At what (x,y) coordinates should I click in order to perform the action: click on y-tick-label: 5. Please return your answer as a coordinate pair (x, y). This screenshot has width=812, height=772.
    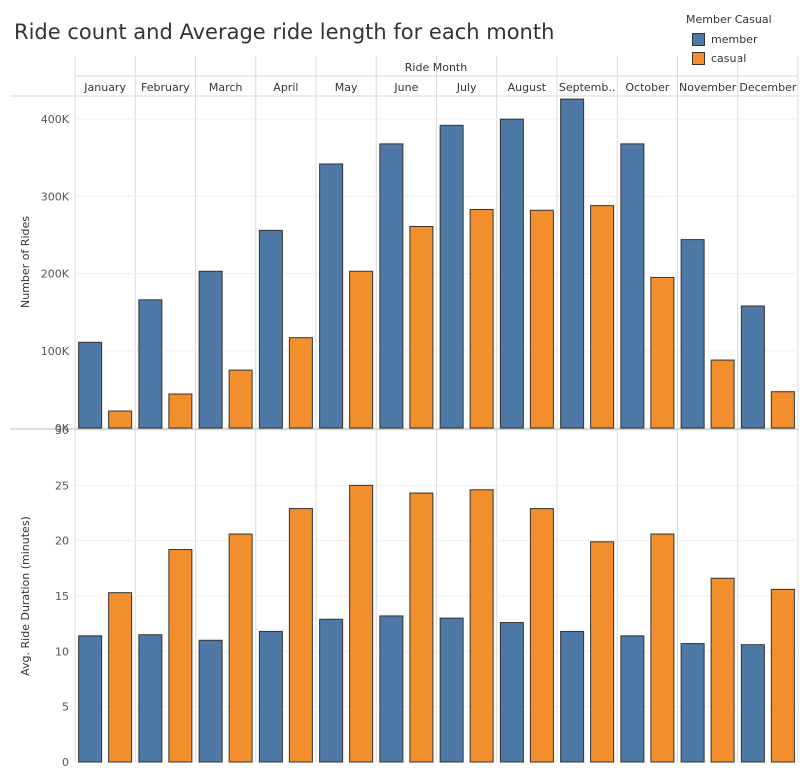
    Looking at the image, I should click on (65, 707).